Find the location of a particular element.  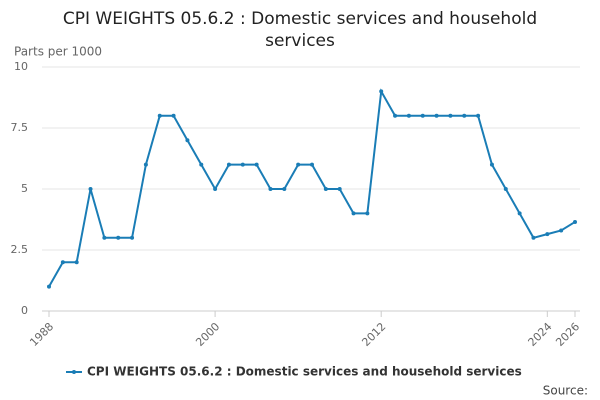

x-tick-label: 2000 is located at coordinates (207, 334).